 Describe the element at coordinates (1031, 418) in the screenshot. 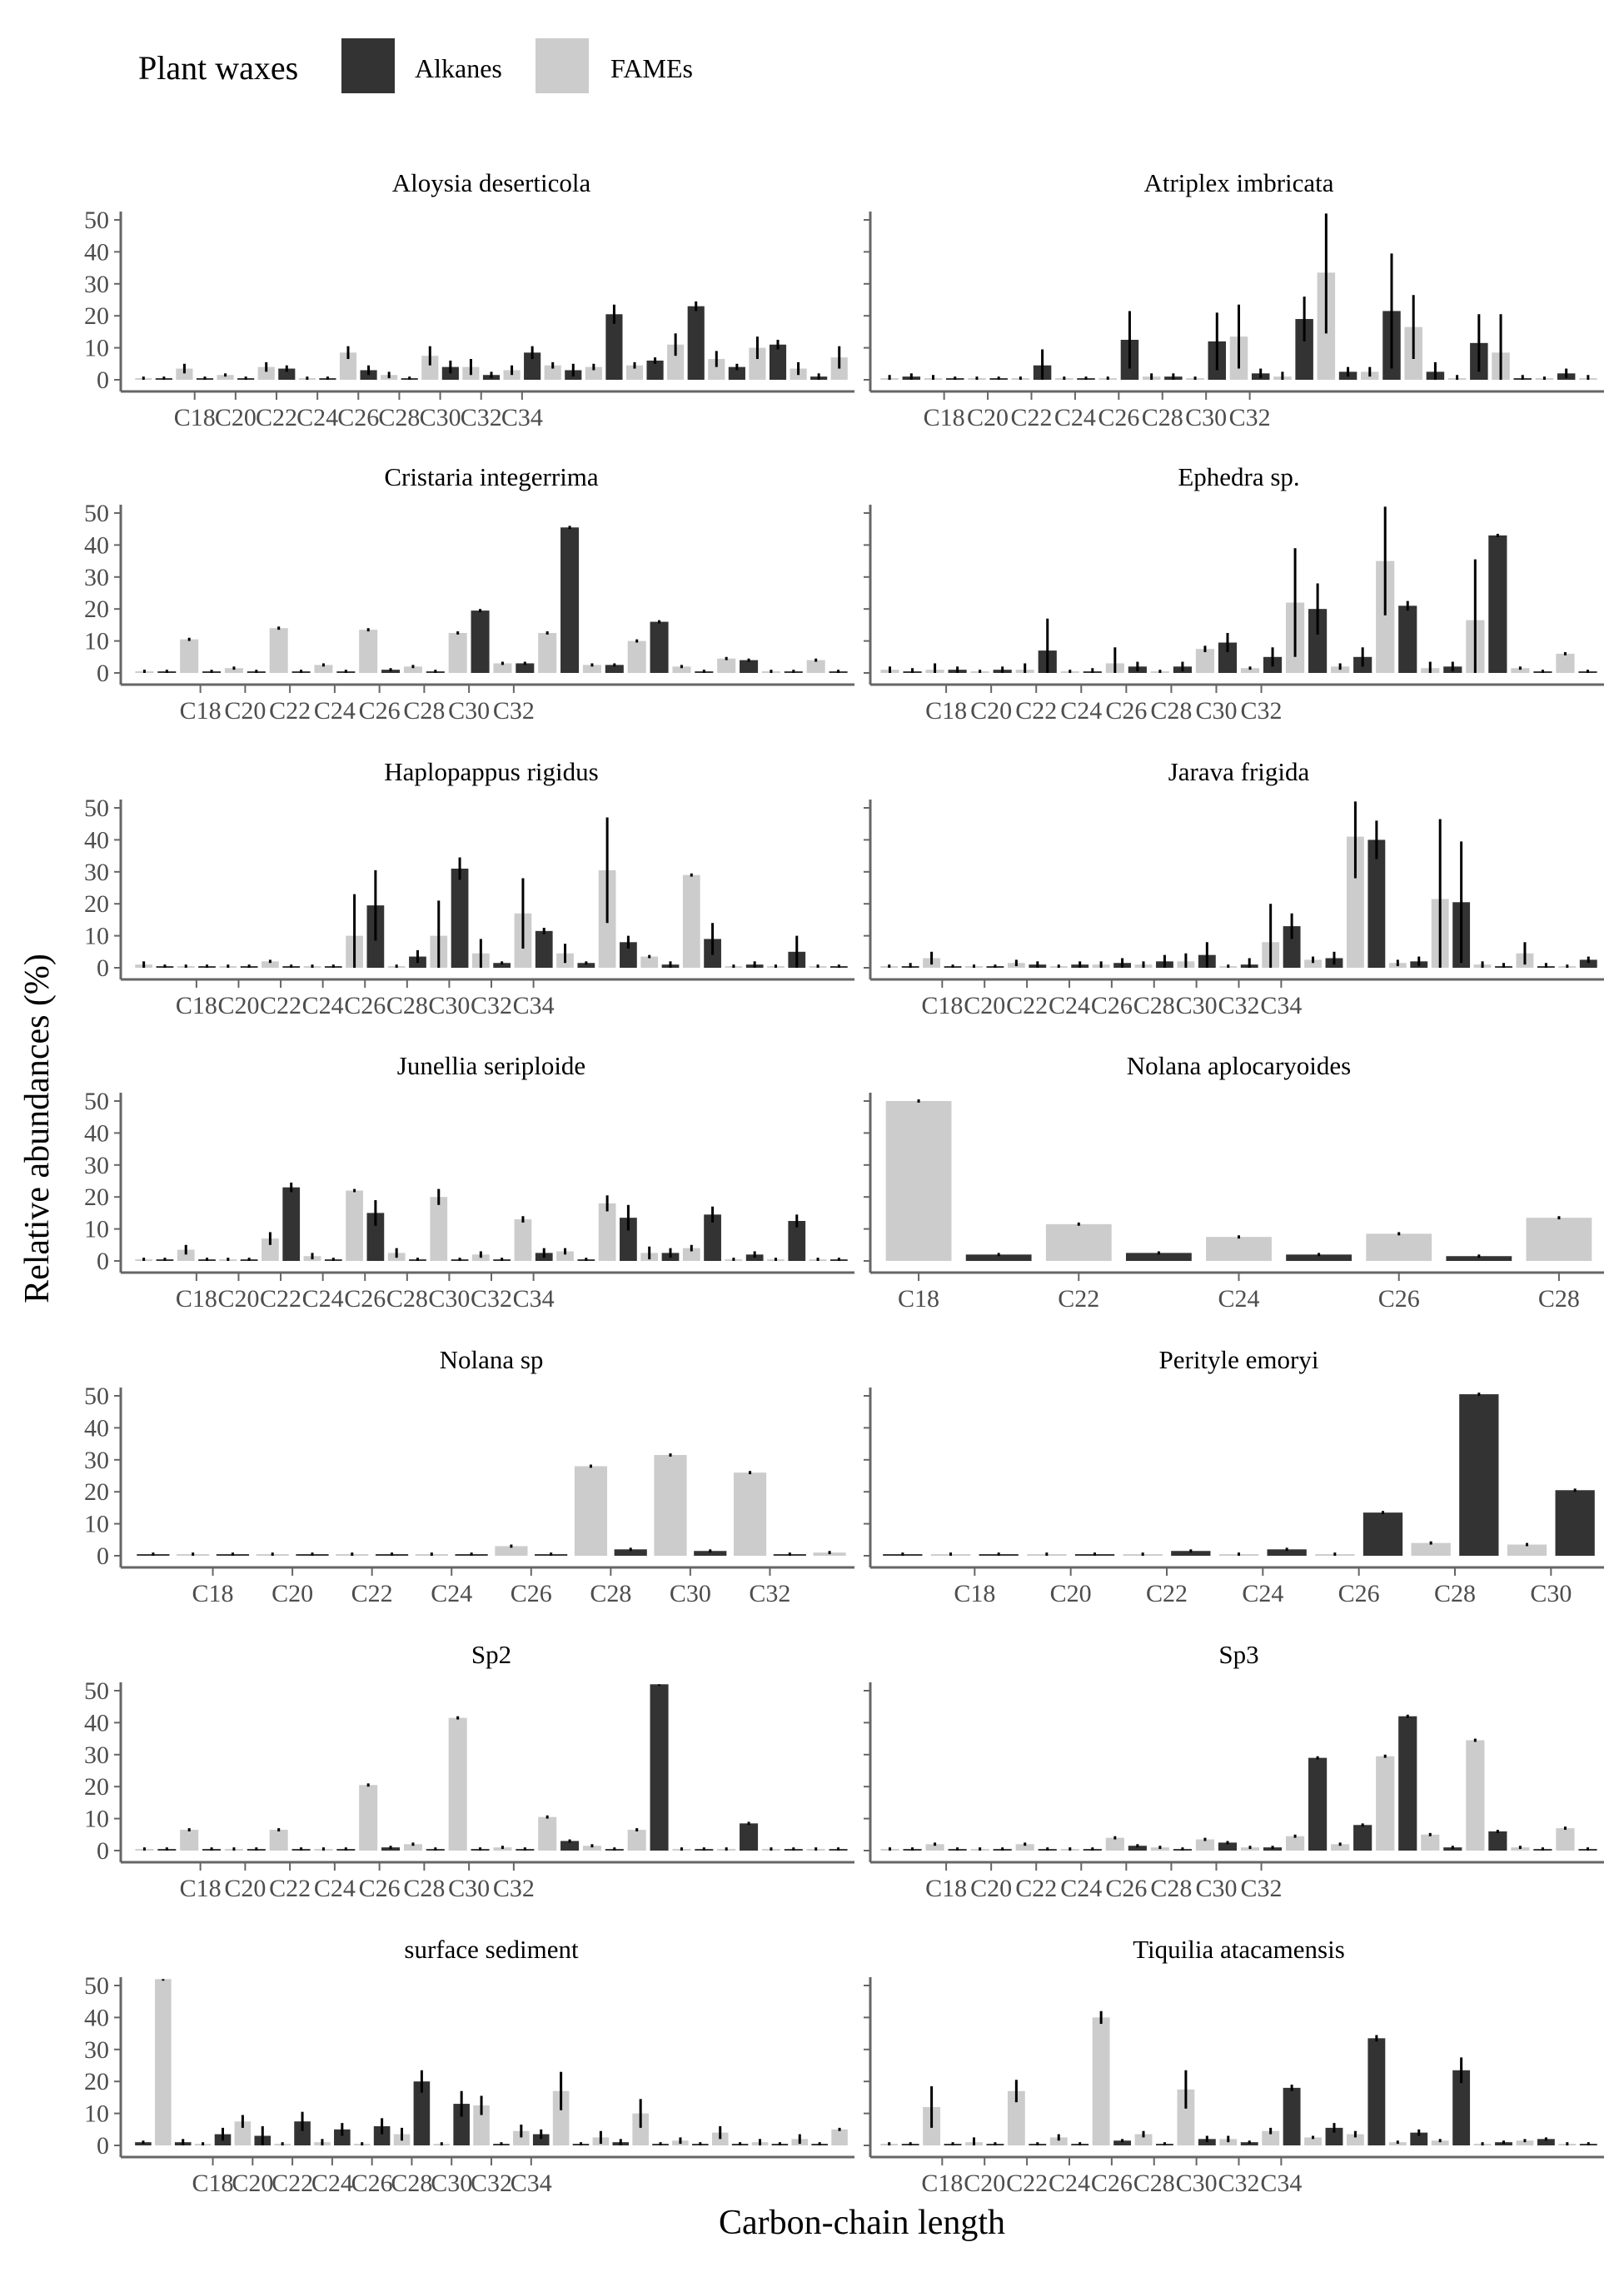

I see `x-tick-label: C22` at that location.